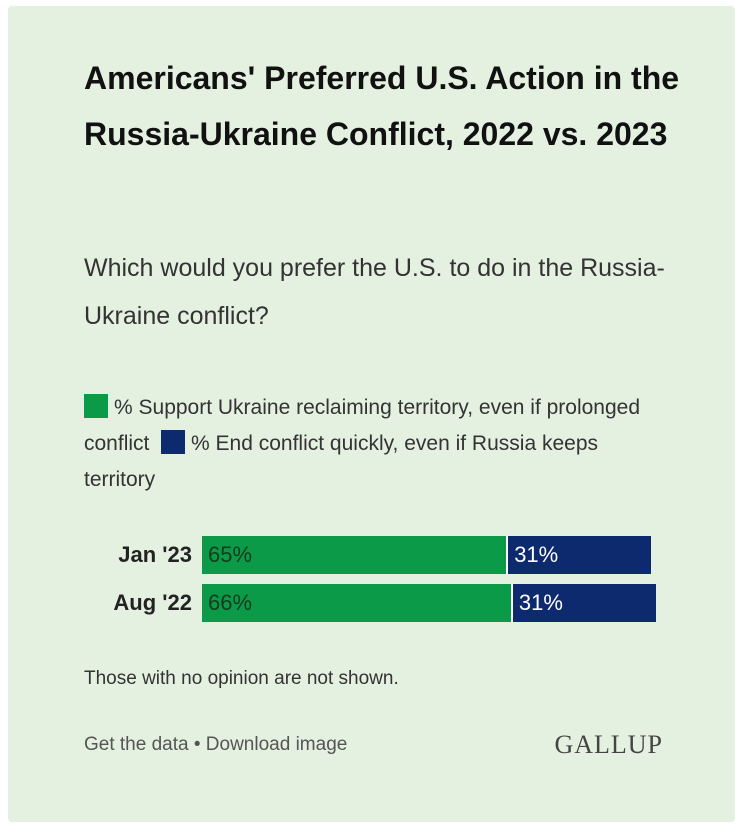 The image size is (743, 830). What do you see at coordinates (136, 744) in the screenshot?
I see `get-data-link: Get the data` at bounding box center [136, 744].